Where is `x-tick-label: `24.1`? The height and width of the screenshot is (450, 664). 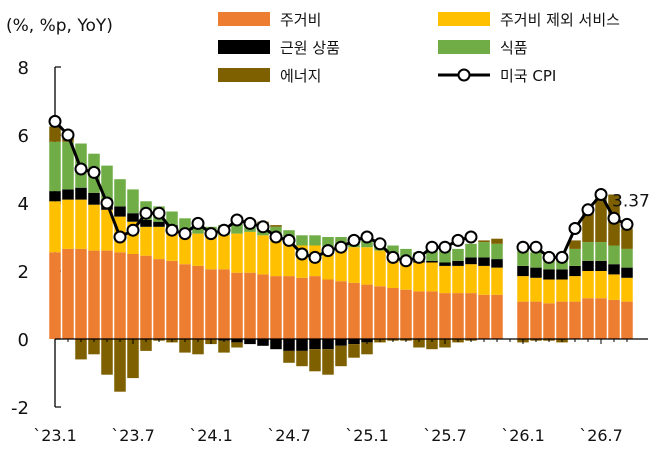
x-tick-label: `24.1 is located at coordinates (211, 435).